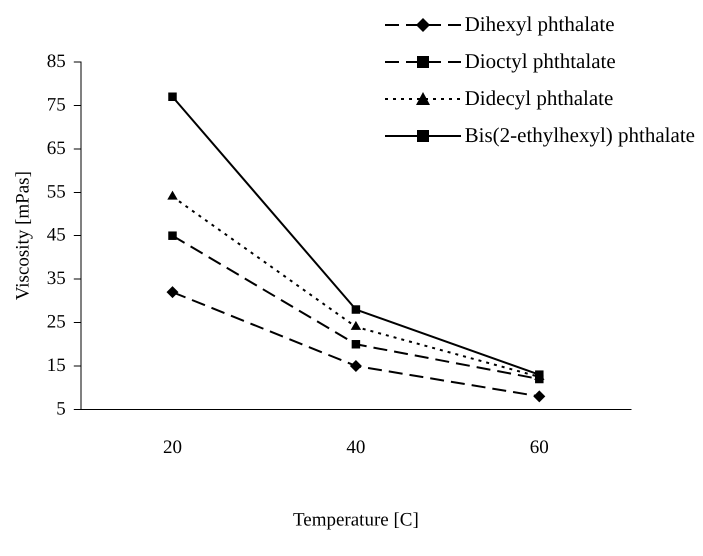  What do you see at coordinates (56, 322) in the screenshot?
I see `y-tick-label: 25` at bounding box center [56, 322].